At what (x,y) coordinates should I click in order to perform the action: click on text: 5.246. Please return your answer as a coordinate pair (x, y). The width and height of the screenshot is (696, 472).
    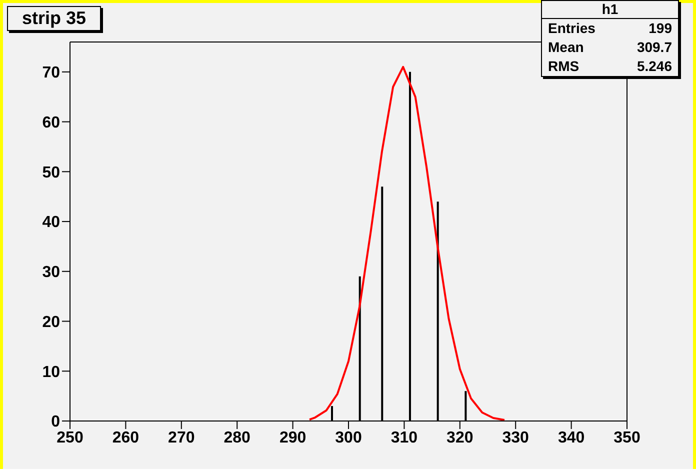
    Looking at the image, I should click on (654, 66).